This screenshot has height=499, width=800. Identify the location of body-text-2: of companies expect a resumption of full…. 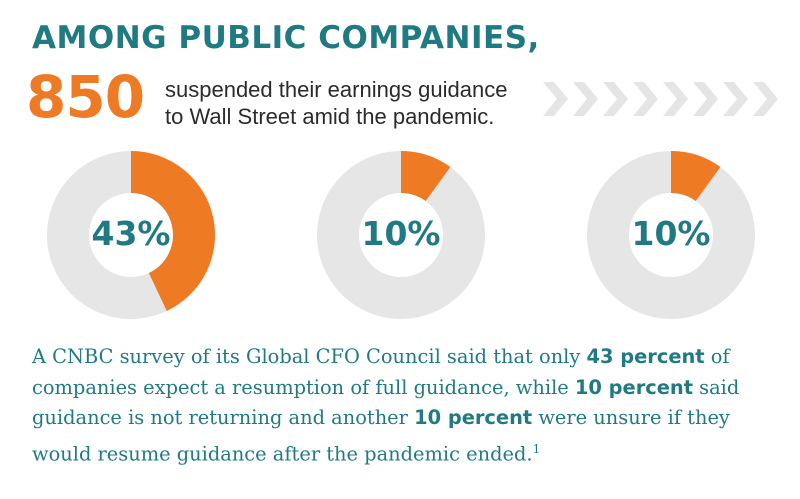
(381, 372).